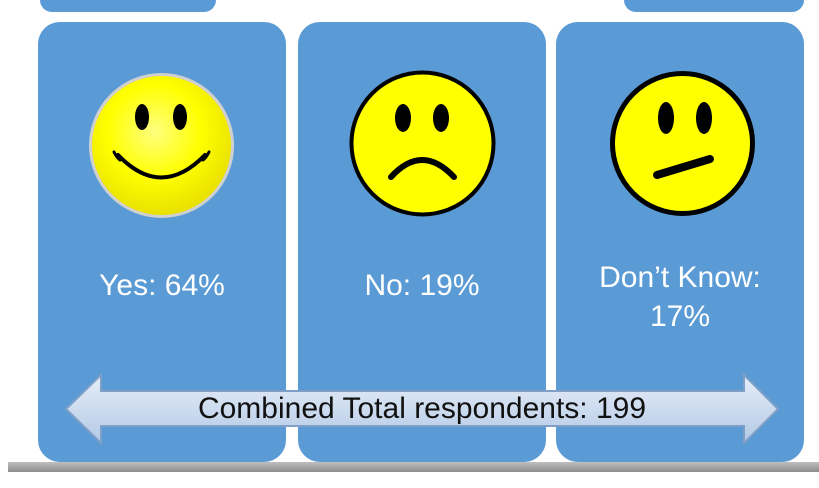 Image resolution: width=819 pixels, height=488 pixels. Describe the element at coordinates (128, 6) in the screenshot. I see `top-tab-left` at that location.